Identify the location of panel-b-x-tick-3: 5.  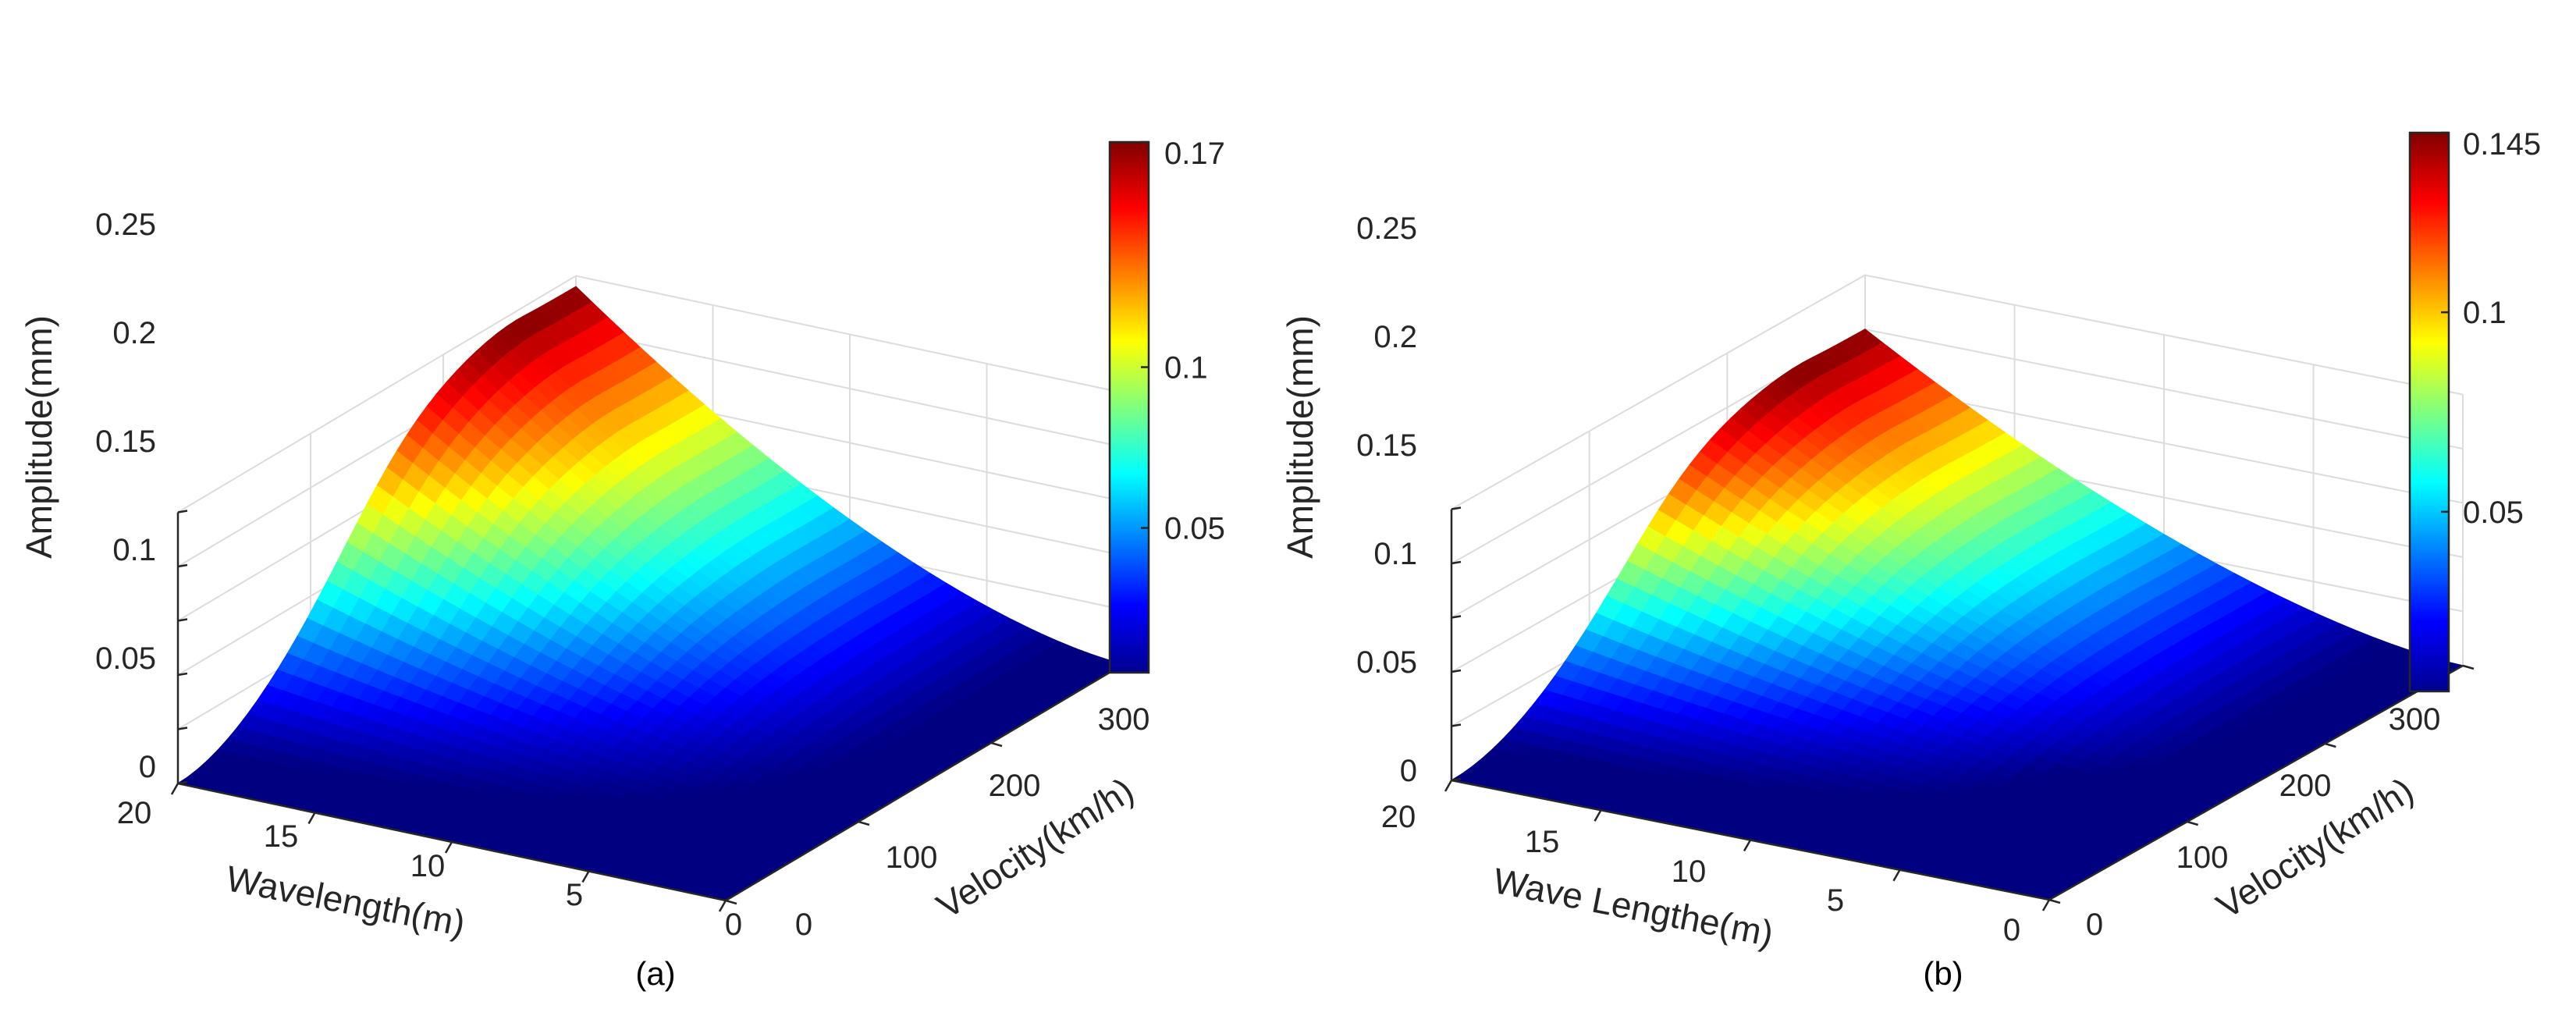
(1835, 900).